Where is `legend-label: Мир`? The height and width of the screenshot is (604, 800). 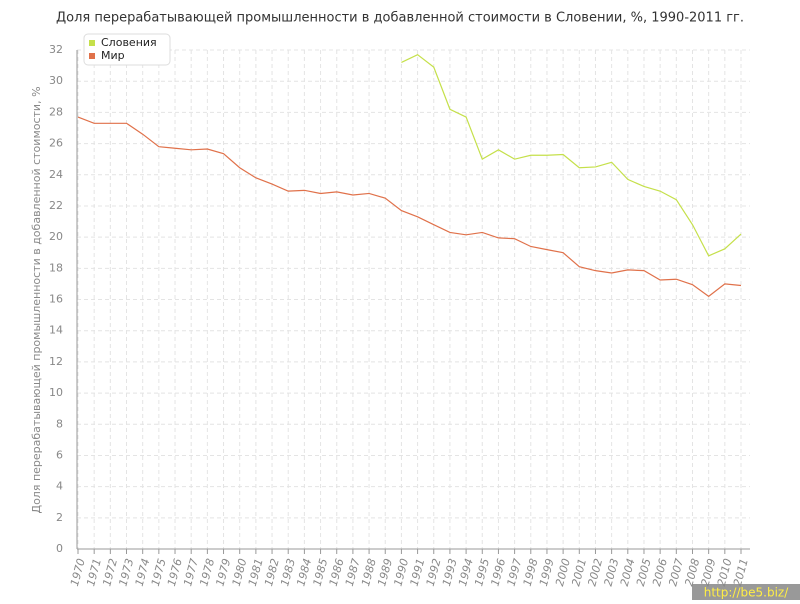
legend-label: Мир is located at coordinates (113, 55).